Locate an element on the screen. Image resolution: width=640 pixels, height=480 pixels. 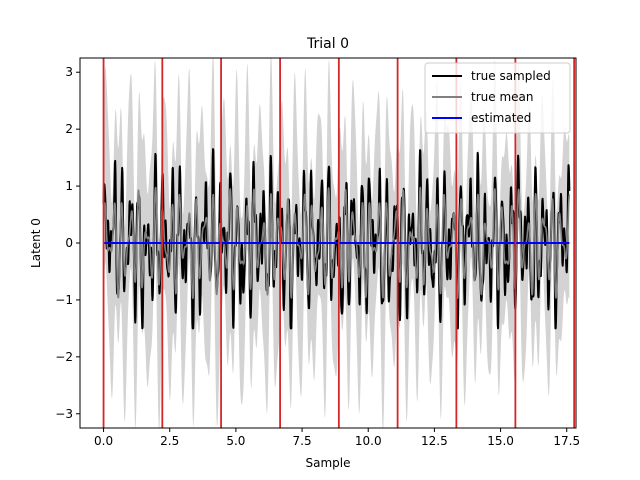
y-tick-label: −3 is located at coordinates (64, 414).